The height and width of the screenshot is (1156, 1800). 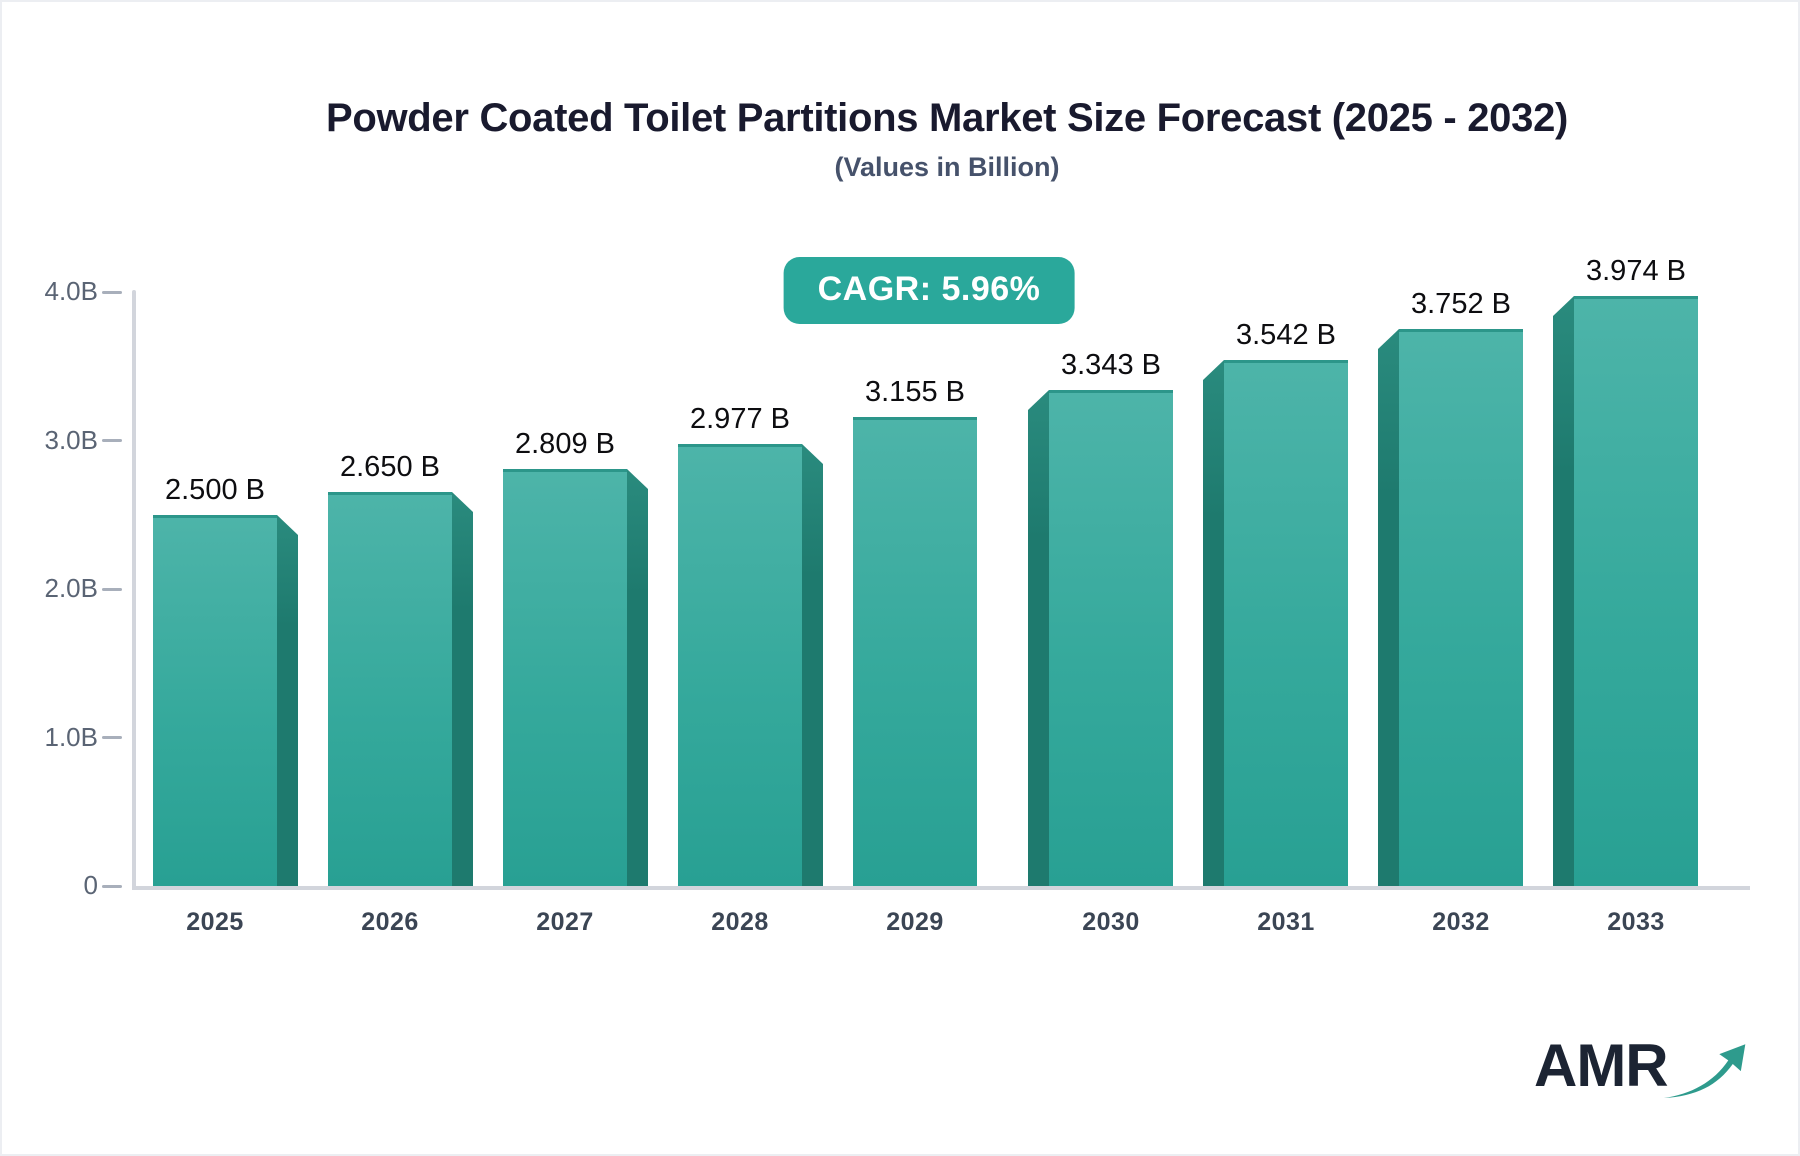 What do you see at coordinates (1636, 922) in the screenshot?
I see `x-tick-label-2033: 2033` at bounding box center [1636, 922].